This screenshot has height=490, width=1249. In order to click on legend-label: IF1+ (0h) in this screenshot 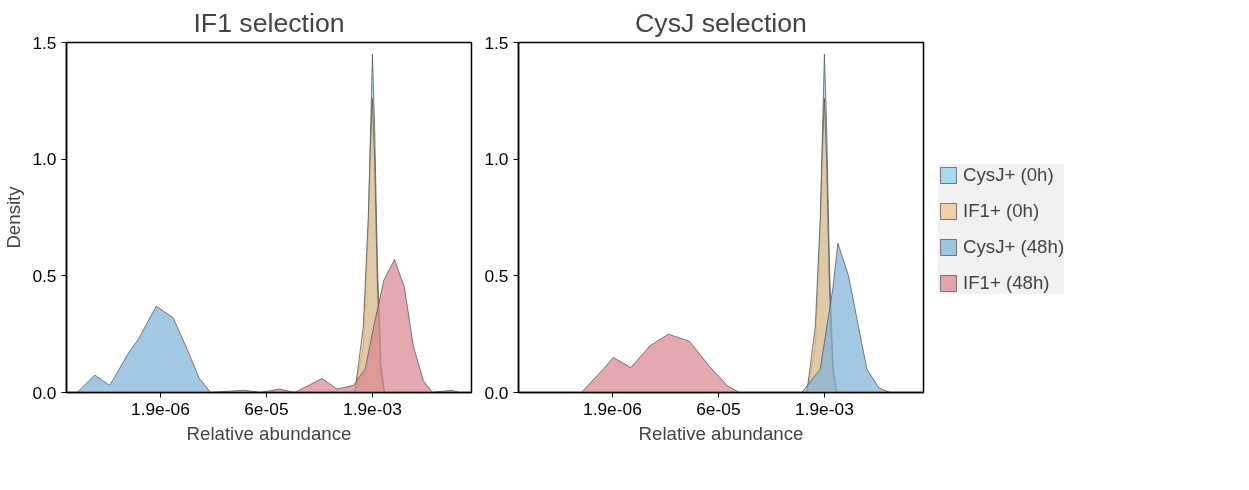, I will do `click(1001, 211)`.